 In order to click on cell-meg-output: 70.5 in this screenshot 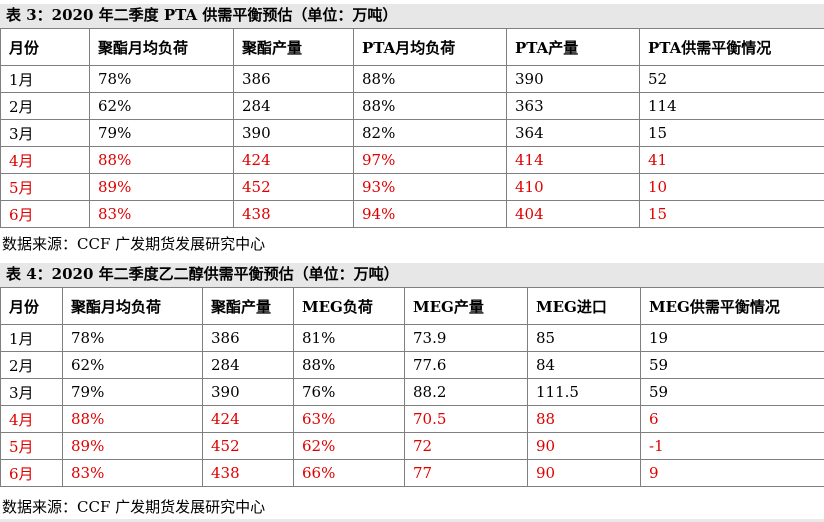, I will do `click(466, 419)`.